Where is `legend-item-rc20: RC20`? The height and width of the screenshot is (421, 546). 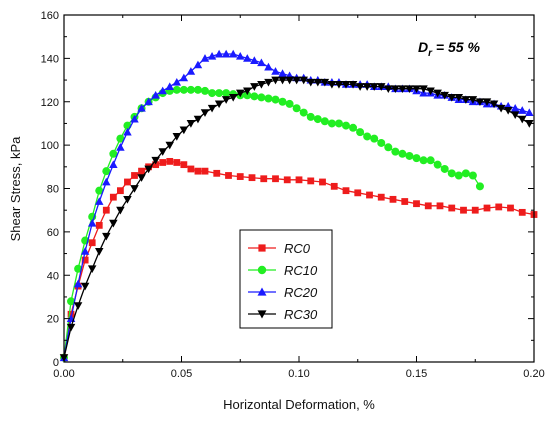 legend-item-rc20: RC20 is located at coordinates (283, 292).